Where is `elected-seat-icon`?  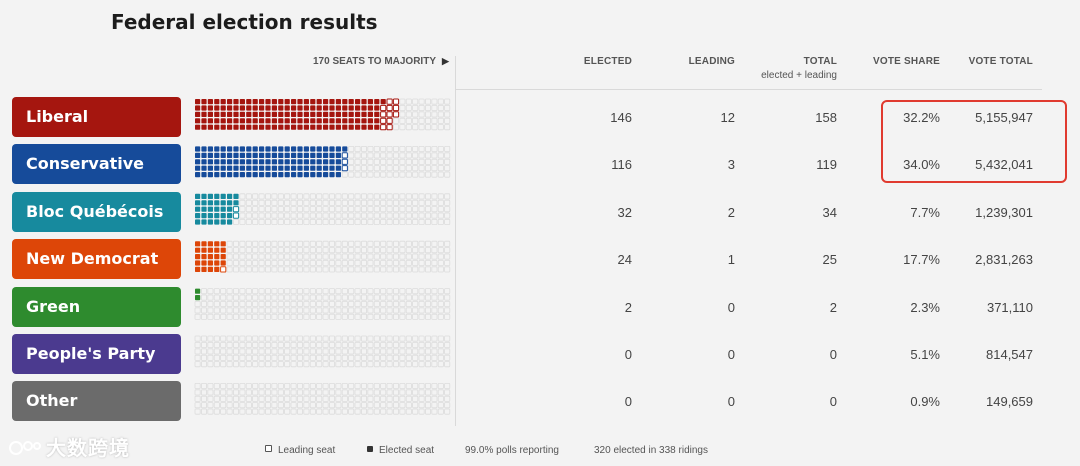
elected-seat-icon is located at coordinates (370, 449).